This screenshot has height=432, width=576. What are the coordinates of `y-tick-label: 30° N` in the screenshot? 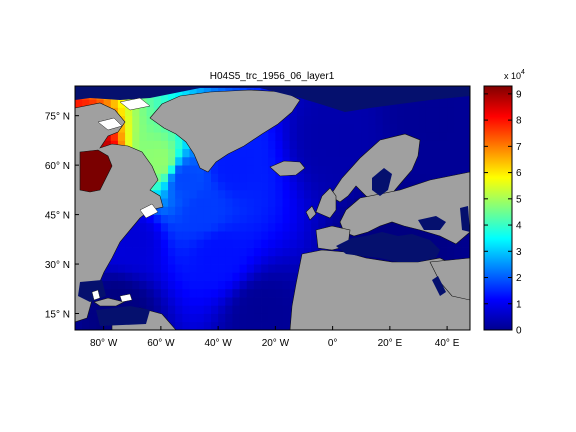 It's located at (57, 265).